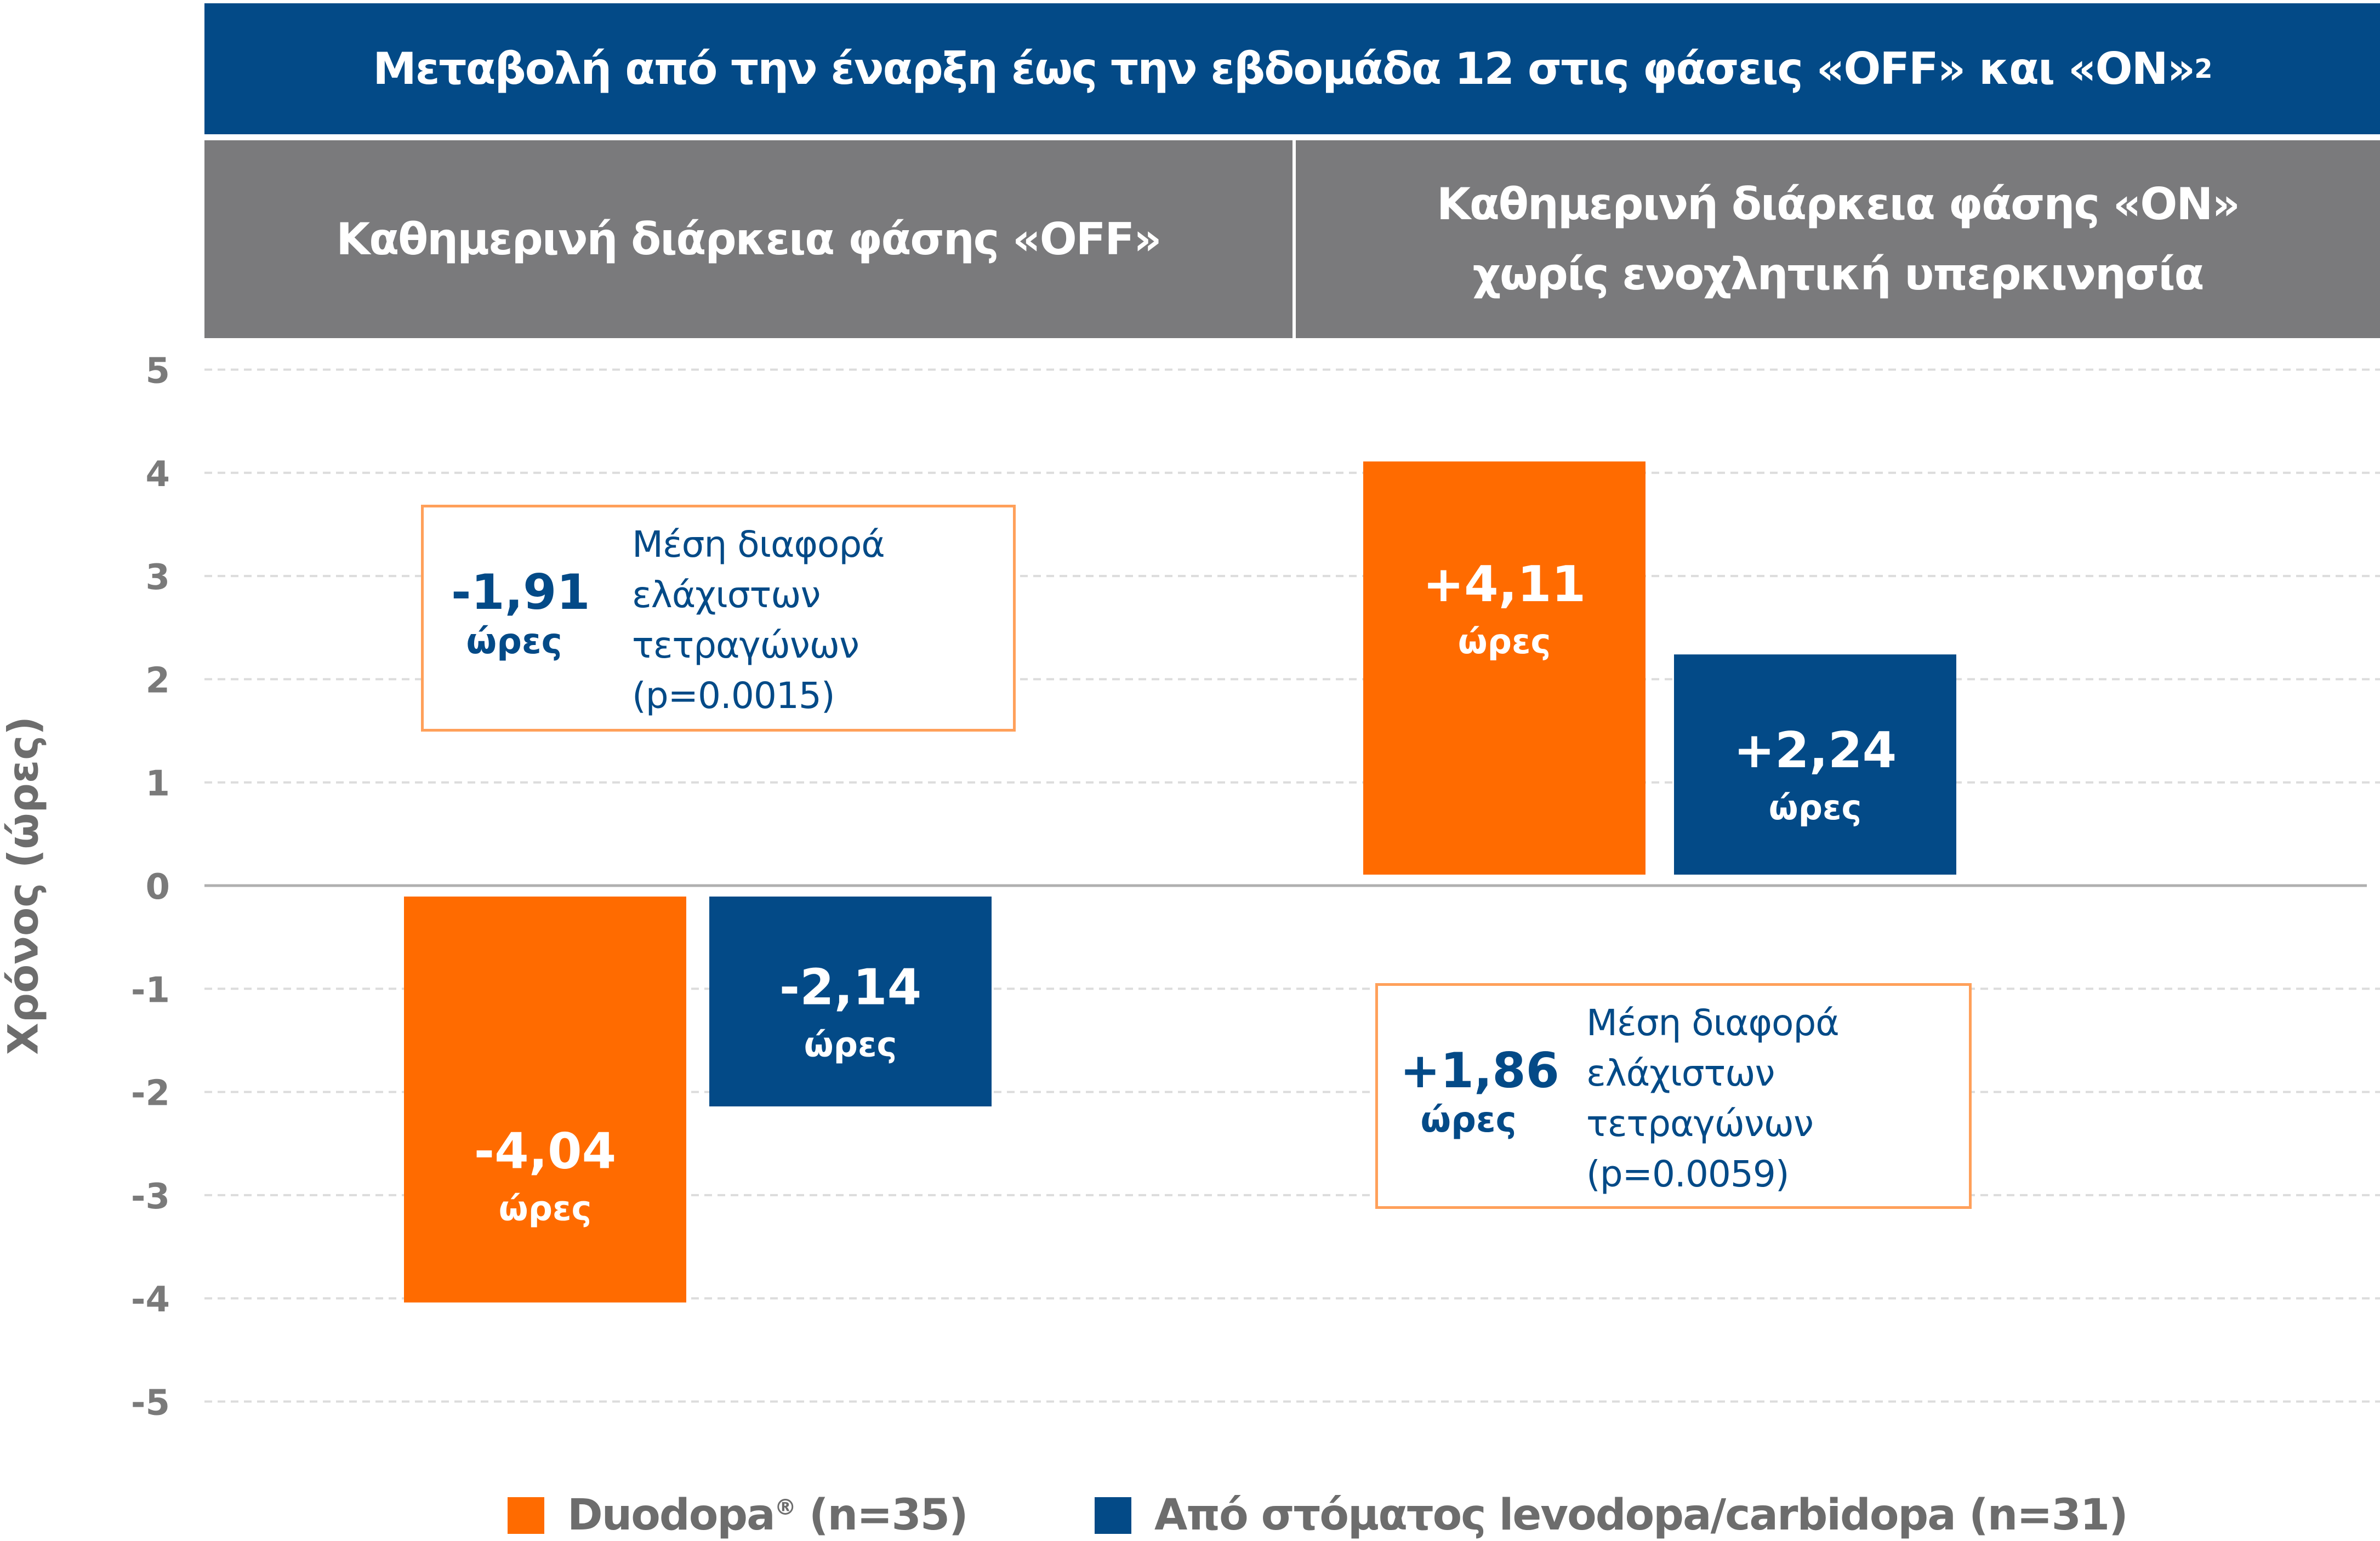  Describe the element at coordinates (545, 1100) in the screenshot. I see `bar-duodopa-off` at that location.